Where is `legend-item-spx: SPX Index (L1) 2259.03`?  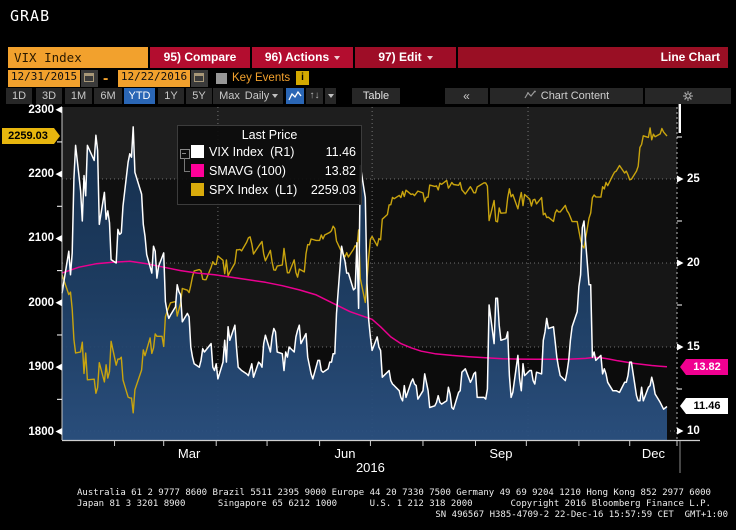
legend-item-spx: SPX Index (L1) 2259.03 is located at coordinates (269, 189).